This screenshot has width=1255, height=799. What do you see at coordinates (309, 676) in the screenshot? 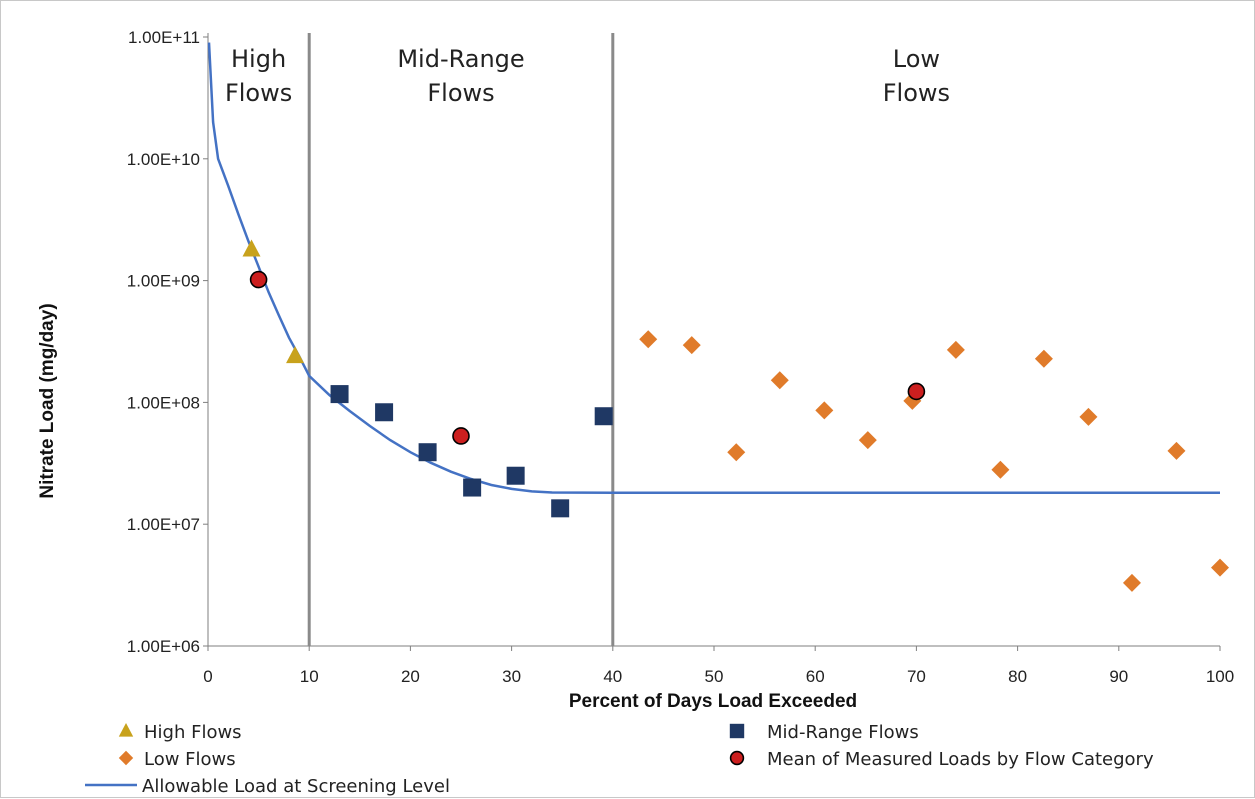
I see `x-tick-label: 10` at bounding box center [309, 676].